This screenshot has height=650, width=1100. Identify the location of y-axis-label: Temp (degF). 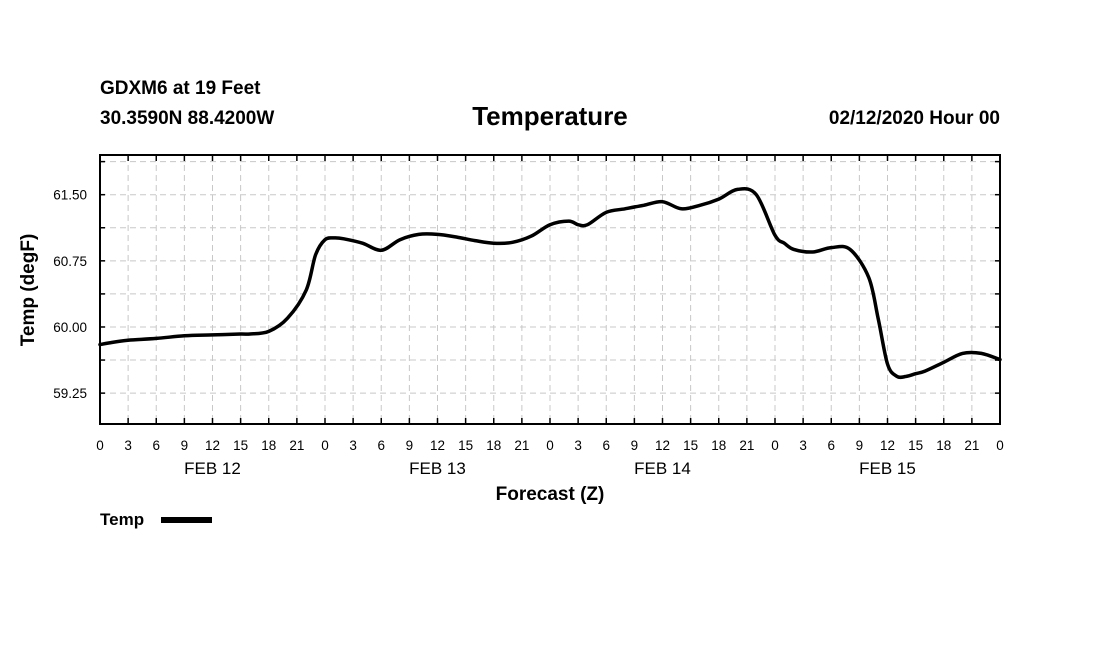
(28, 290).